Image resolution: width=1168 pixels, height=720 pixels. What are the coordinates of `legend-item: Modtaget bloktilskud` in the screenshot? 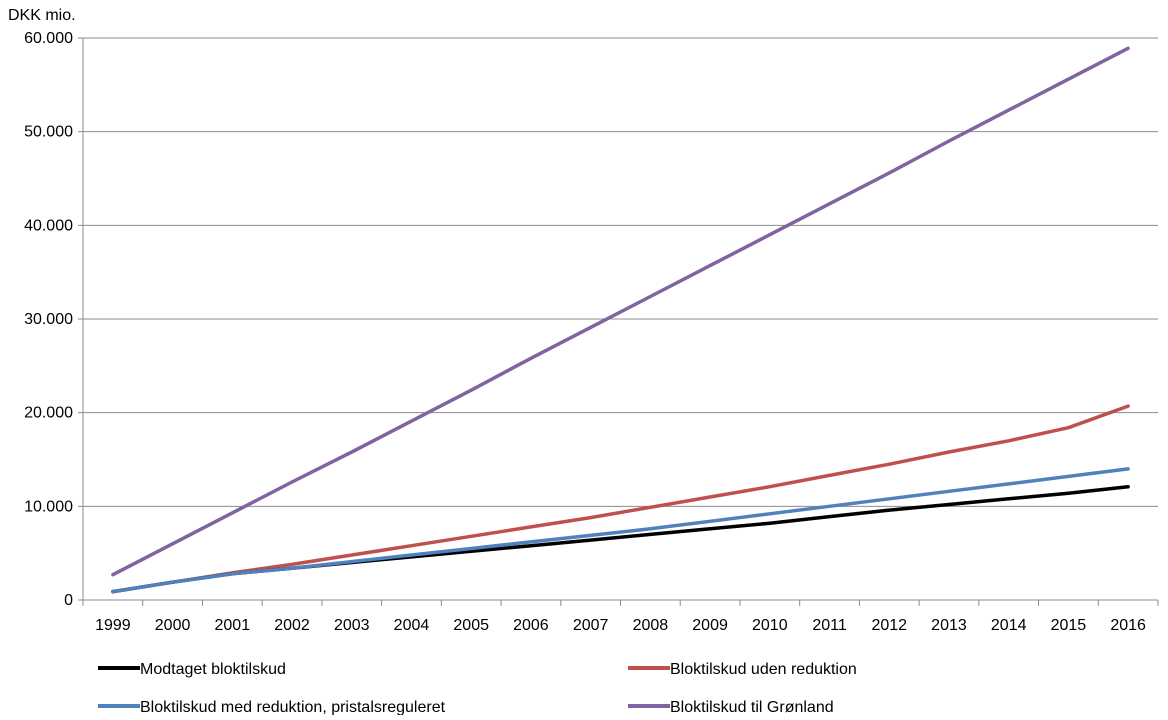 It's located at (192, 669).